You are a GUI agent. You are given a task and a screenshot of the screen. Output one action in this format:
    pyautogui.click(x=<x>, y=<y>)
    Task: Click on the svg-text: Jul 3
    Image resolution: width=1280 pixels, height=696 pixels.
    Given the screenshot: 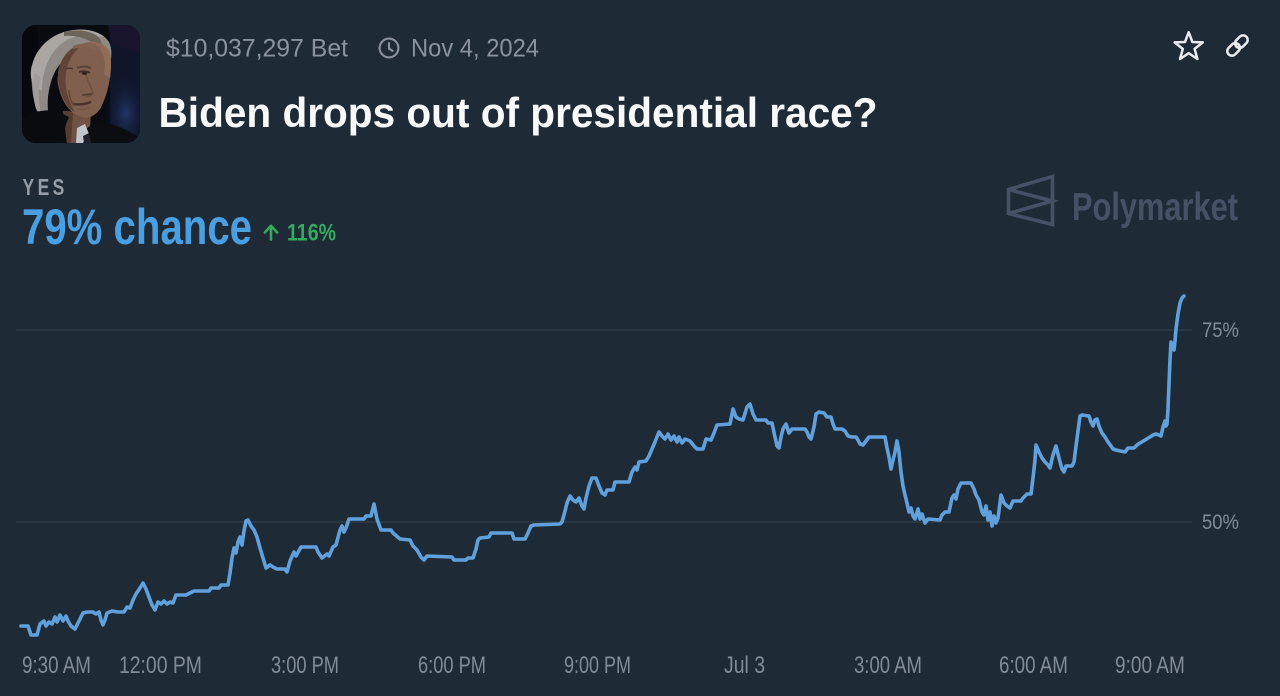 What is the action you would take?
    pyautogui.click(x=744, y=664)
    